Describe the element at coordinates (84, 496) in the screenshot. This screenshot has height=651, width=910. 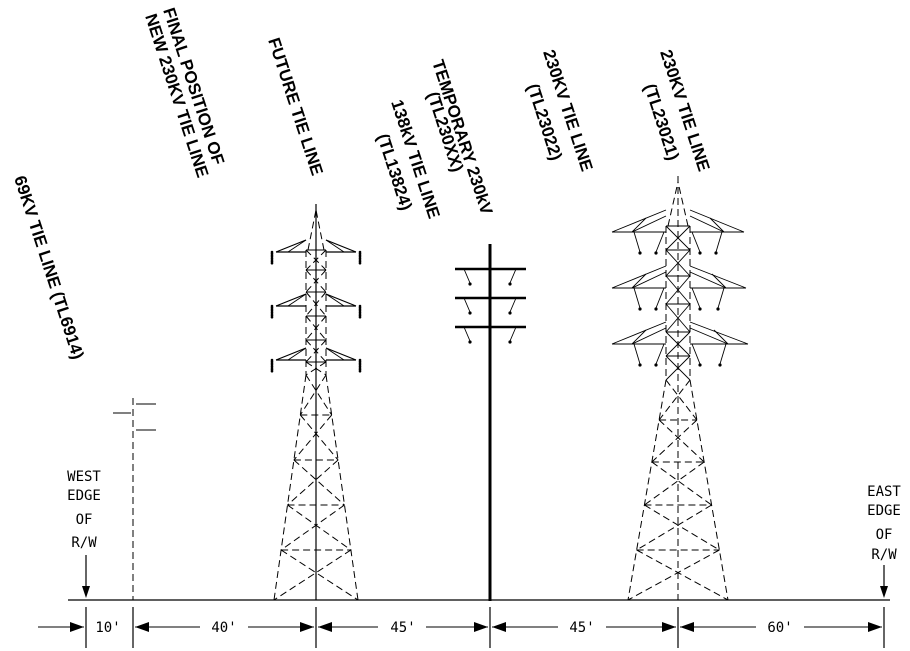
I see `west-edge-word2: EDGE` at that location.